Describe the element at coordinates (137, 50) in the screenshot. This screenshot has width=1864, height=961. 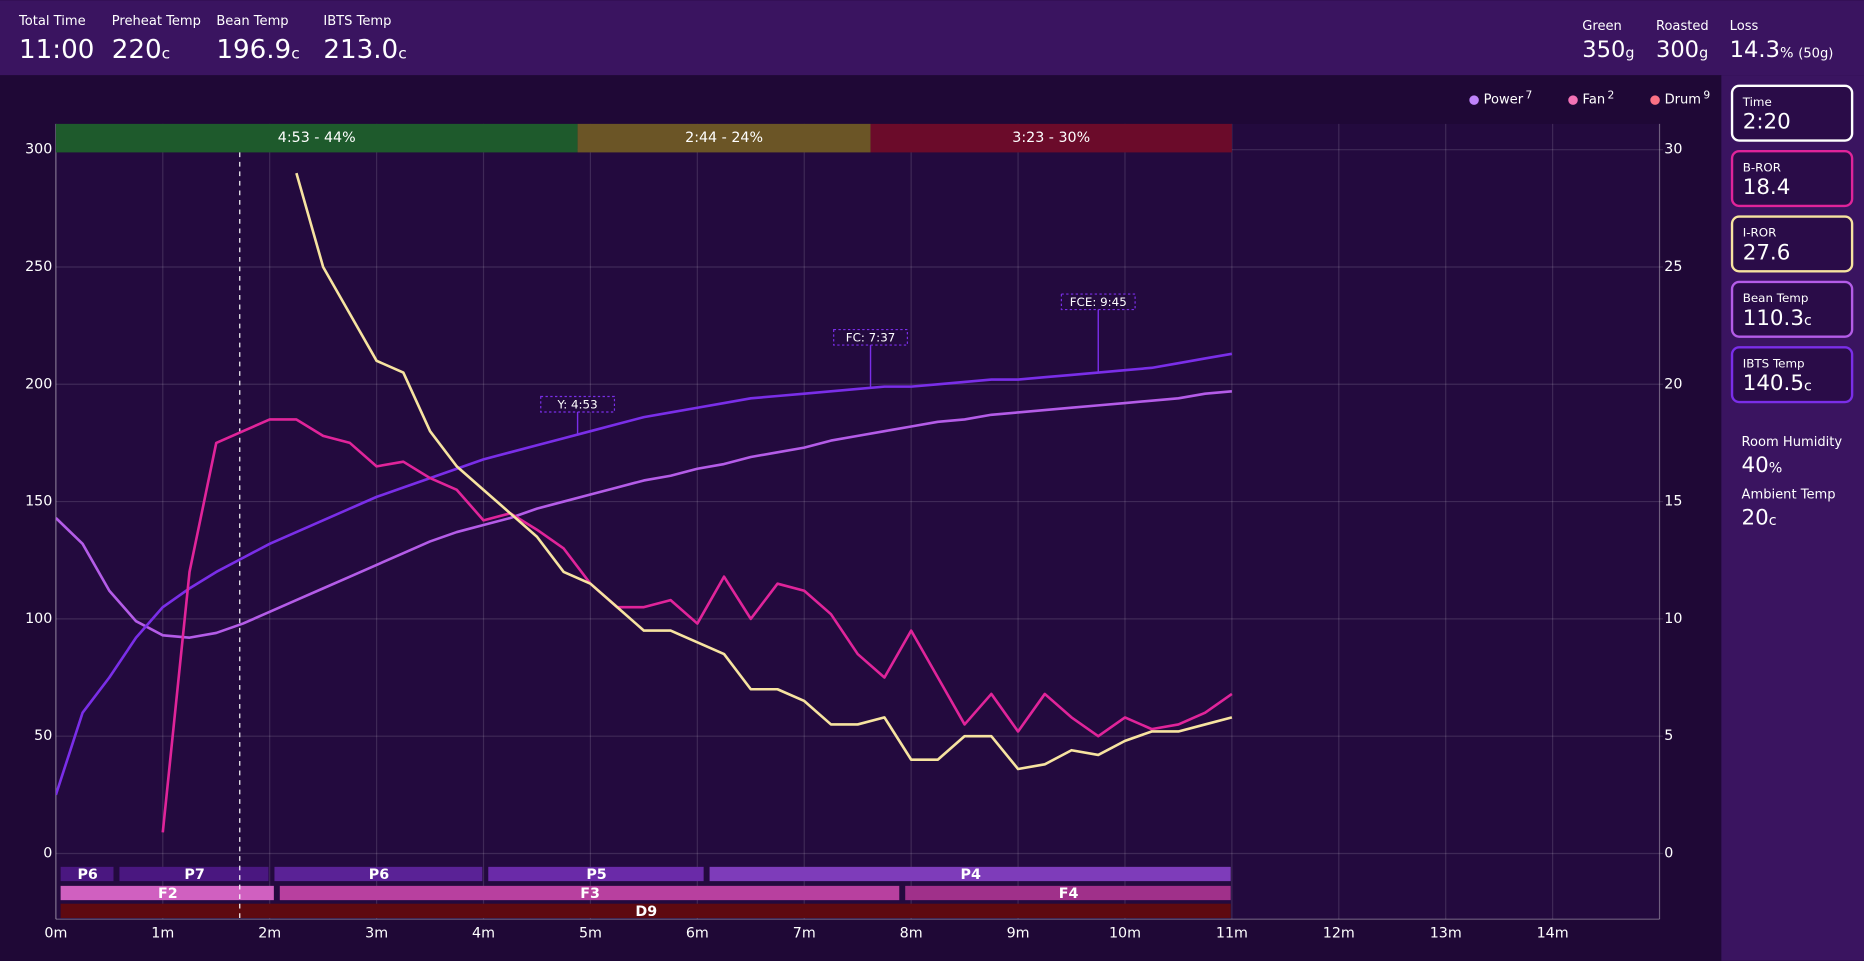
I see `stat-number: 220` at that location.